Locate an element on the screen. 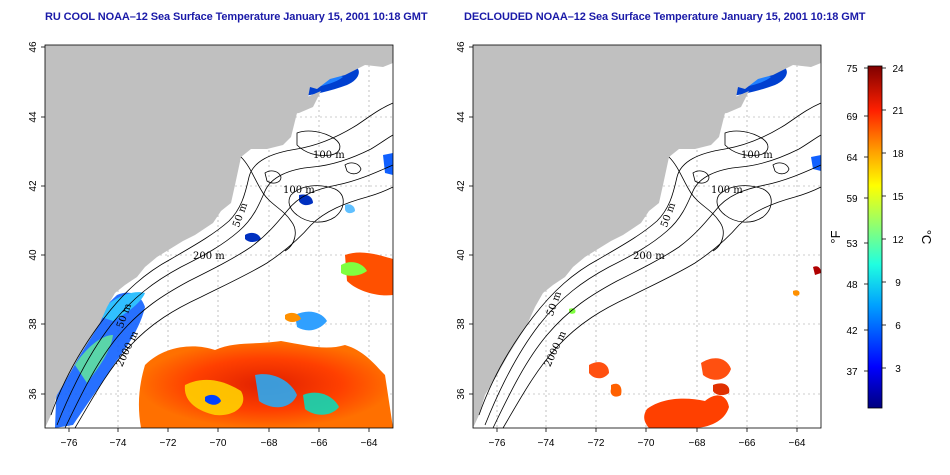 The height and width of the screenshot is (475, 950). colorbar-c-ticks is located at coordinates (884, 218).